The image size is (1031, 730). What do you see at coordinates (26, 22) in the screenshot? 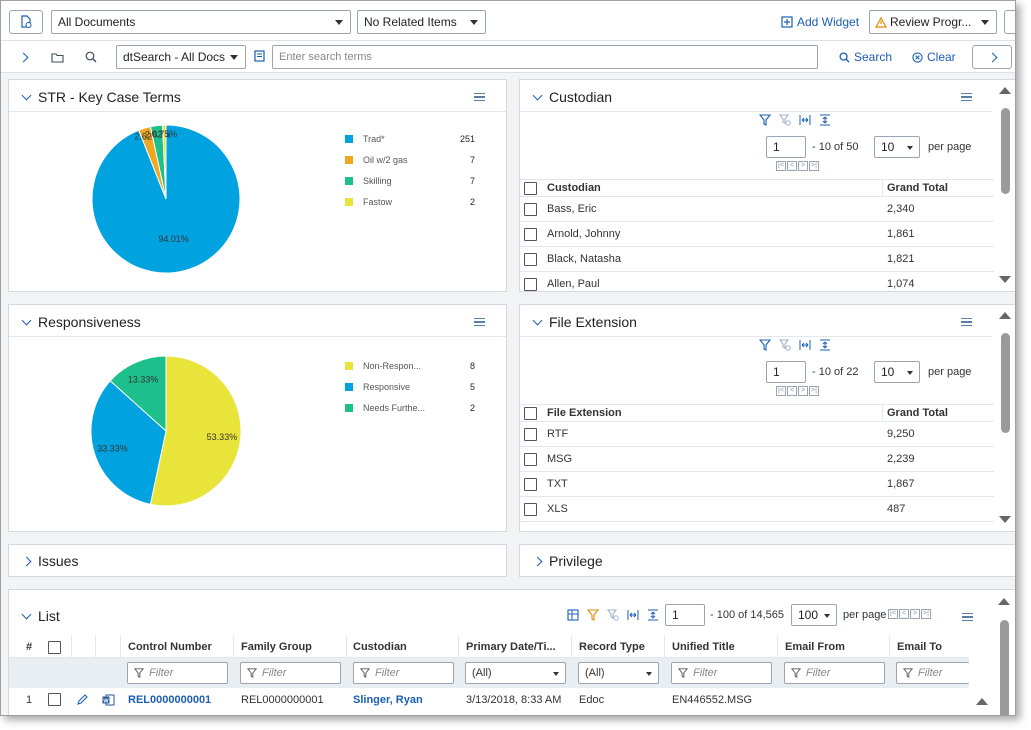
I see `new-document-button` at bounding box center [26, 22].